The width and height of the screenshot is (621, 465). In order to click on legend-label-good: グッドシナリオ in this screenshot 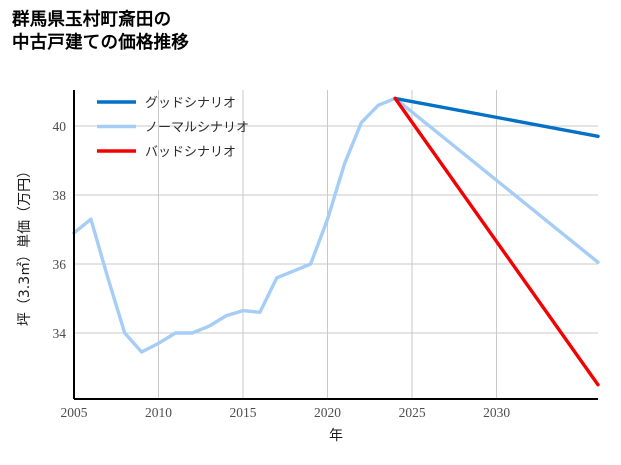, I will do `click(190, 103)`.